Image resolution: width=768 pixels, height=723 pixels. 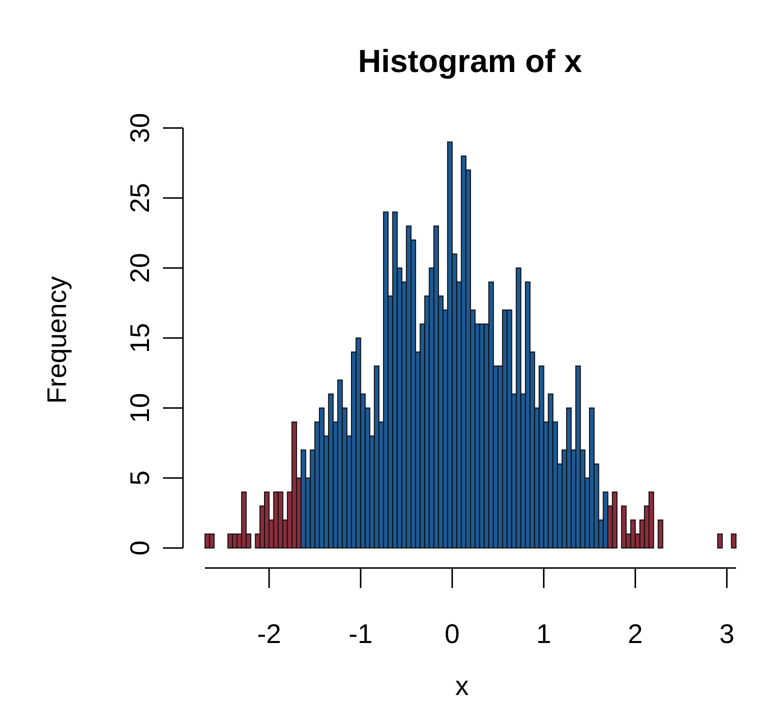 I want to click on x-tick-label: 2, so click(x=635, y=634).